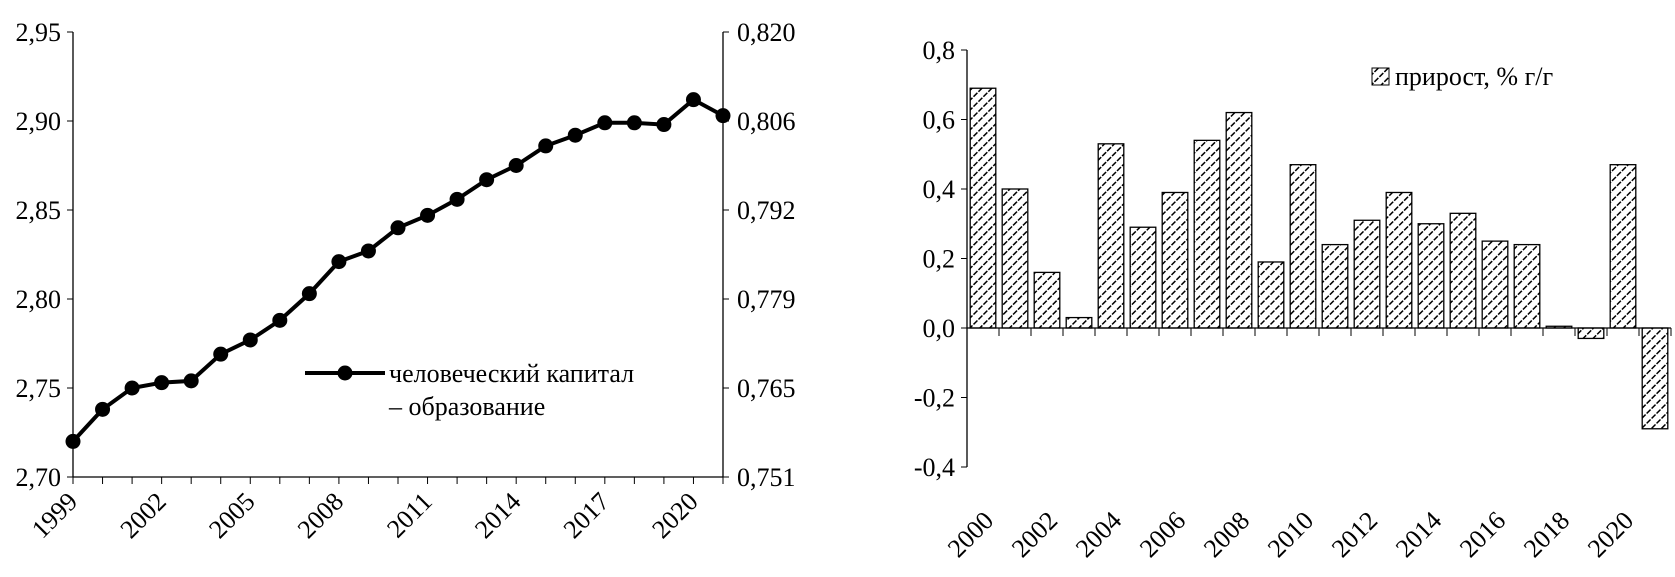 The height and width of the screenshot is (577, 1675). Describe the element at coordinates (466, 406) in the screenshot. I see `legend-label: – образование` at that location.